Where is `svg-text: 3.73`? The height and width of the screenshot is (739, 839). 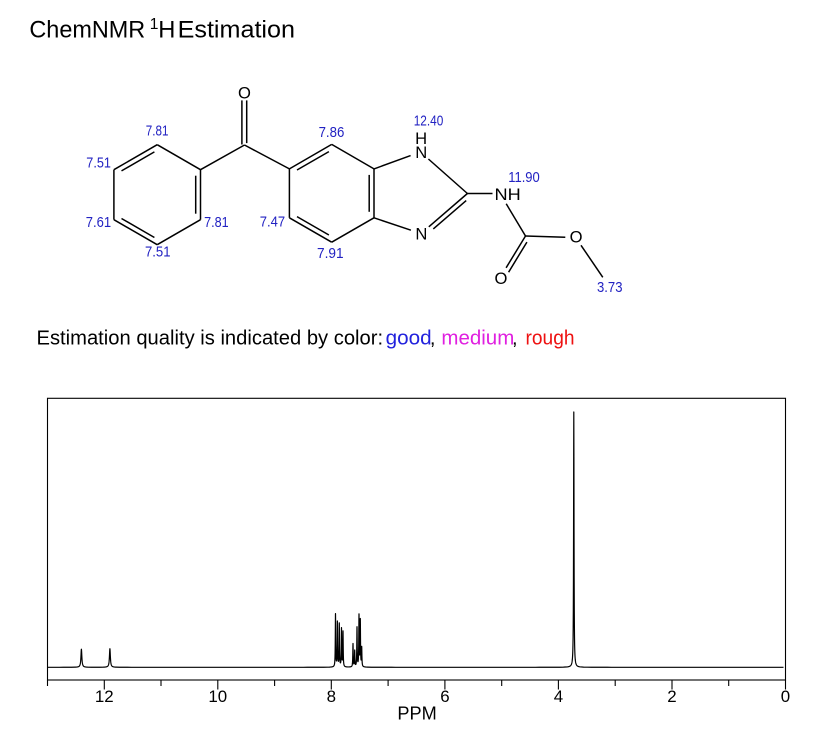
svg-text: 3.73 is located at coordinates (610, 287).